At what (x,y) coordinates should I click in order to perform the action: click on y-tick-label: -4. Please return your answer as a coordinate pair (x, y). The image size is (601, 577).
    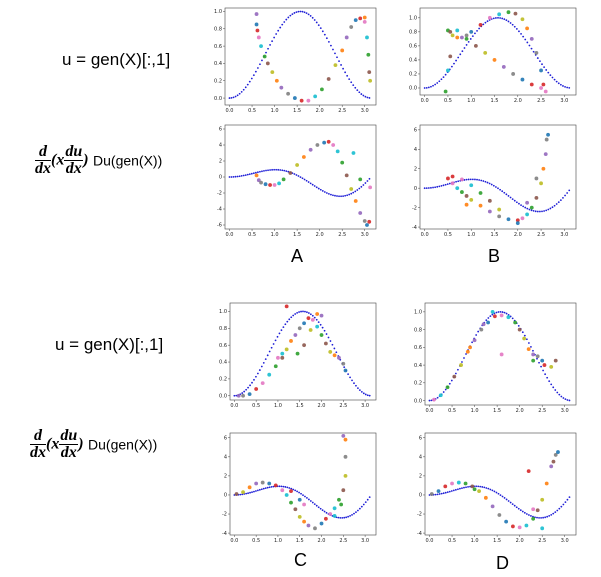
    Looking at the image, I should click on (419, 534).